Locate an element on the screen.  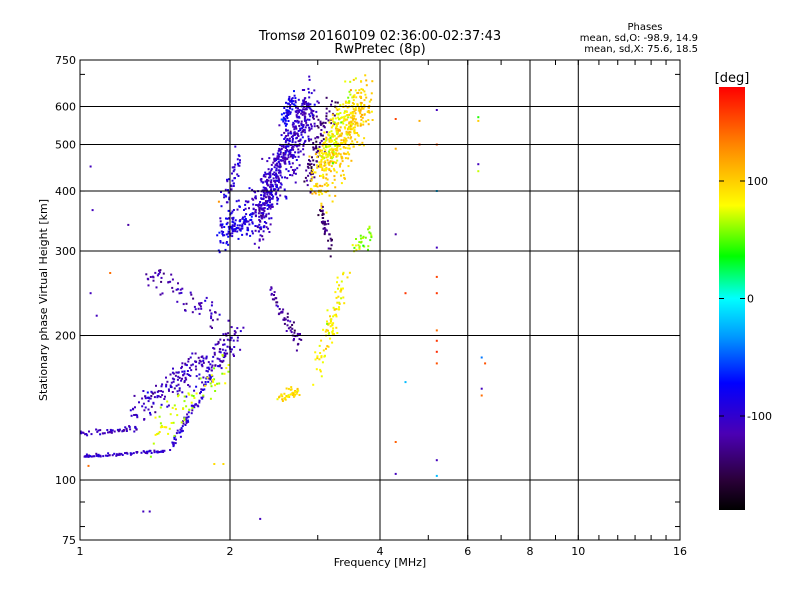
x-axis-label: Frequency [MHz] is located at coordinates (380, 562).